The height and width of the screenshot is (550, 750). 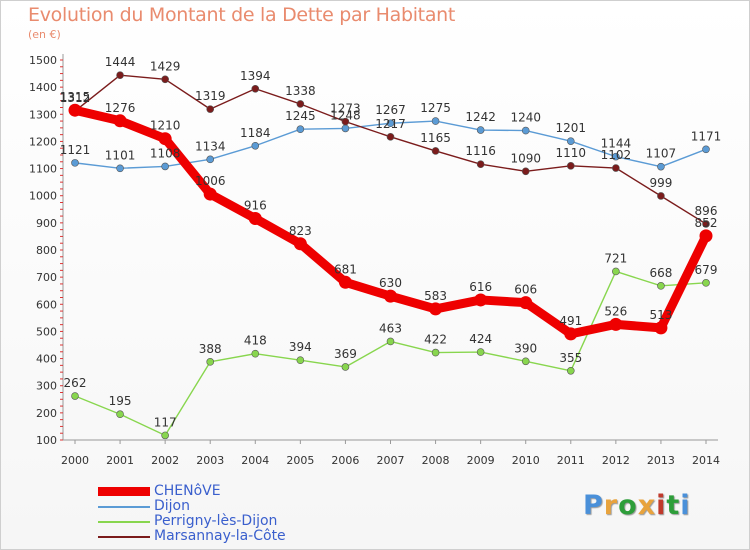 I want to click on data-label: 1134, so click(x=210, y=146).